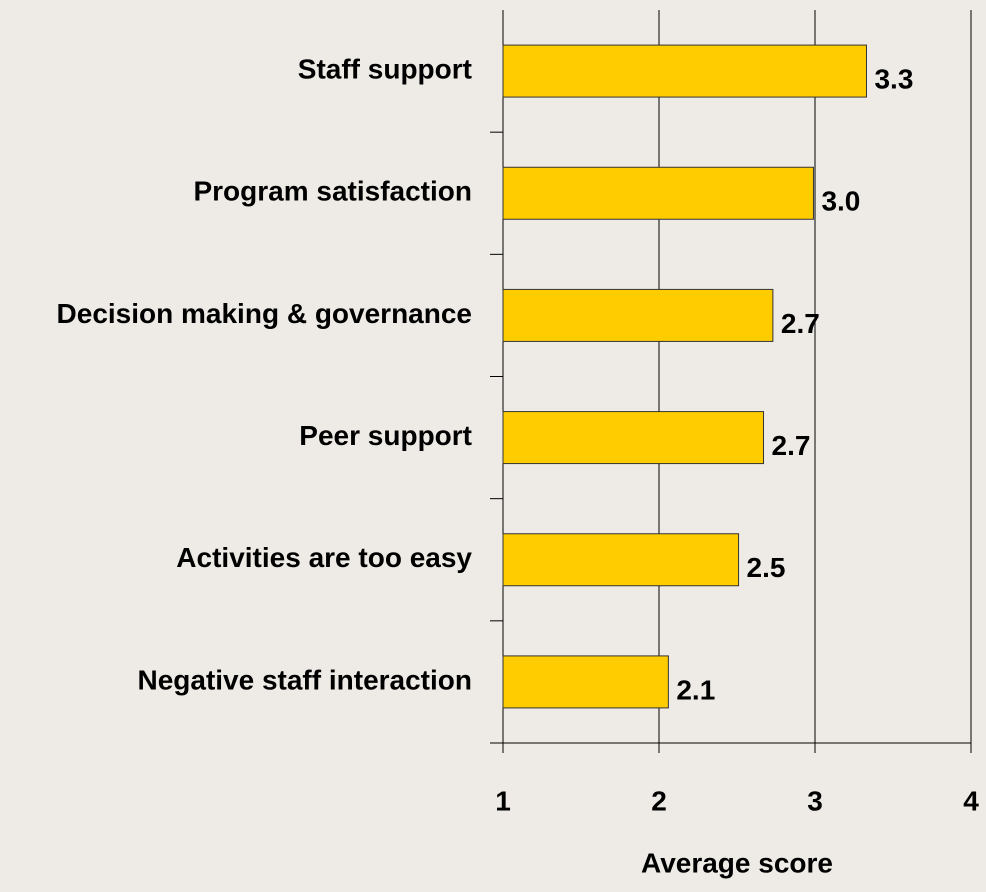 Image resolution: width=986 pixels, height=892 pixels. I want to click on y-tick-label: Staff support, so click(385, 68).